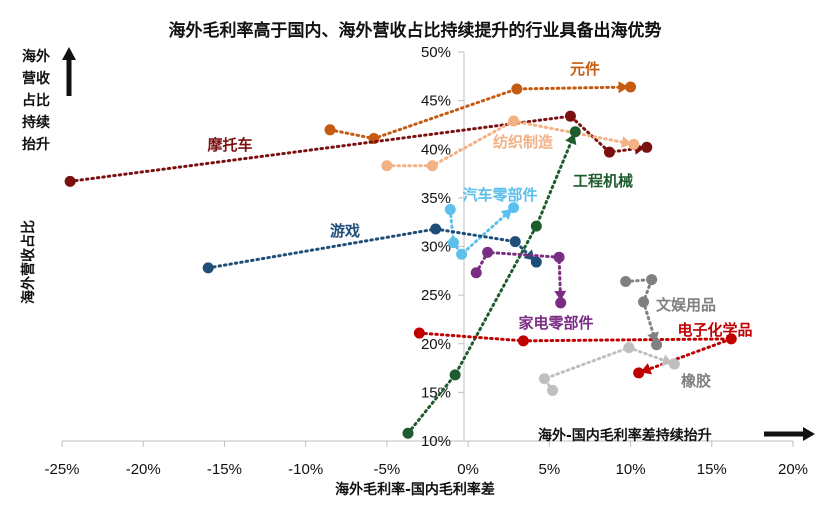 Image resolution: width=831 pixels, height=507 pixels. I want to click on y-tick-label: 10%, so click(436, 441).